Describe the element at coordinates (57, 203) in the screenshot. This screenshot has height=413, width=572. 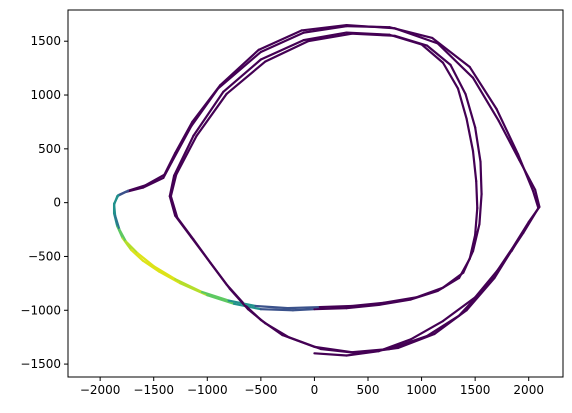
I see `y-tick-label: 0` at that location.